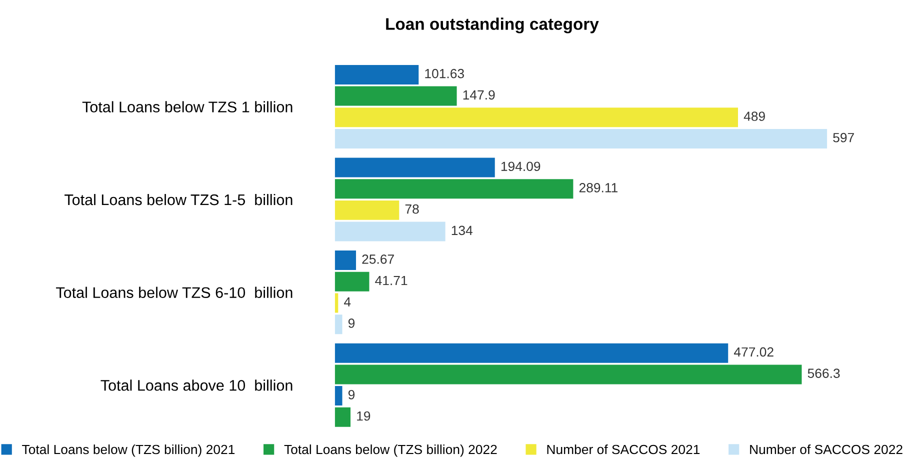 The image size is (905, 464). I want to click on legend-label: Total Loans below (TZS billion) 2022, so click(390, 450).